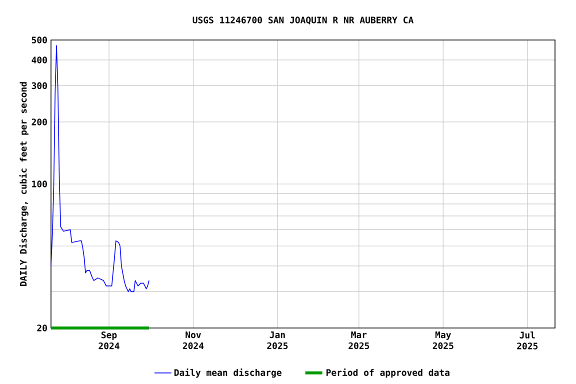 The image size is (576, 384). I want to click on x-tick-label: Jan 2025, so click(277, 341).